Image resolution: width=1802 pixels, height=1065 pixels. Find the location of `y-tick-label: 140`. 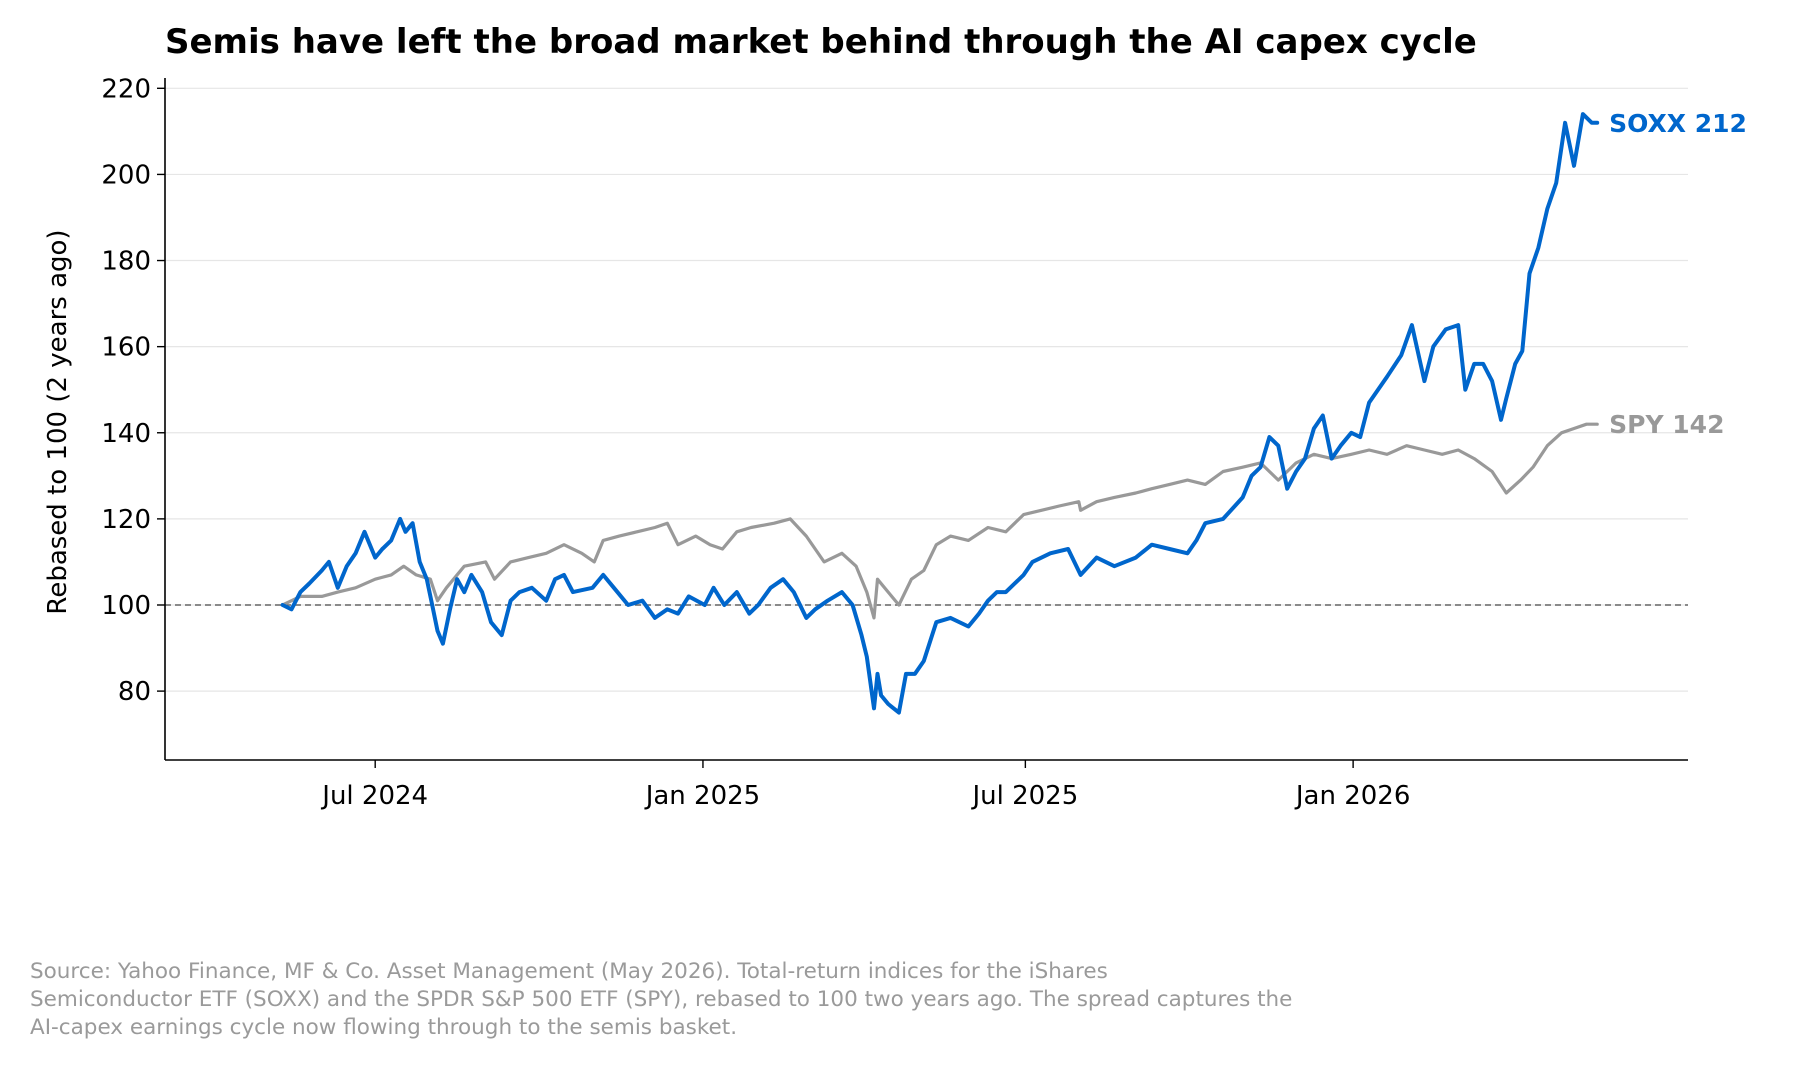

y-tick-label: 140 is located at coordinates (126, 434).